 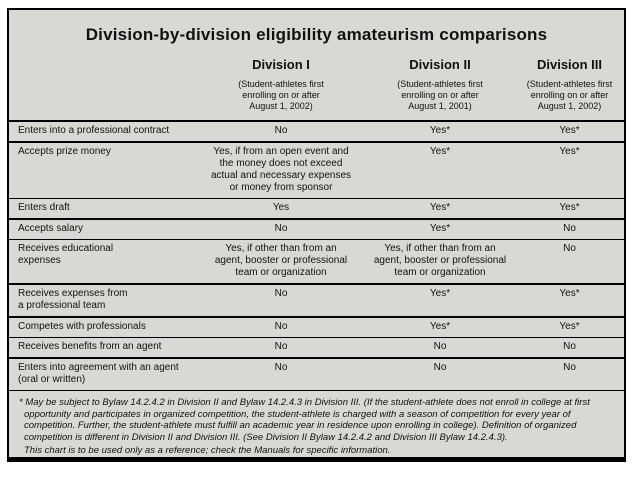 I want to click on row-label: Receives educational expenses, so click(x=66, y=254).